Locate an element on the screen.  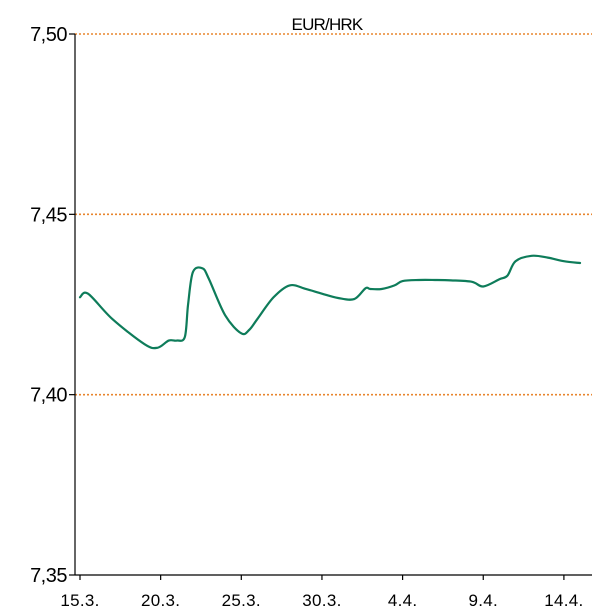
x-tick-label: 30.3. is located at coordinates (321, 600).